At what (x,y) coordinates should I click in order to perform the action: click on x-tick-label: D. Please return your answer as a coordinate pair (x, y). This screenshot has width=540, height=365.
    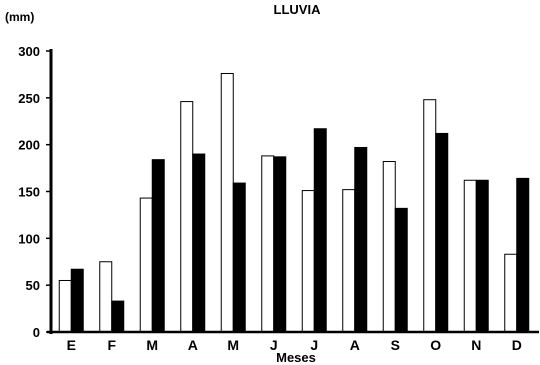
    Looking at the image, I should click on (517, 345).